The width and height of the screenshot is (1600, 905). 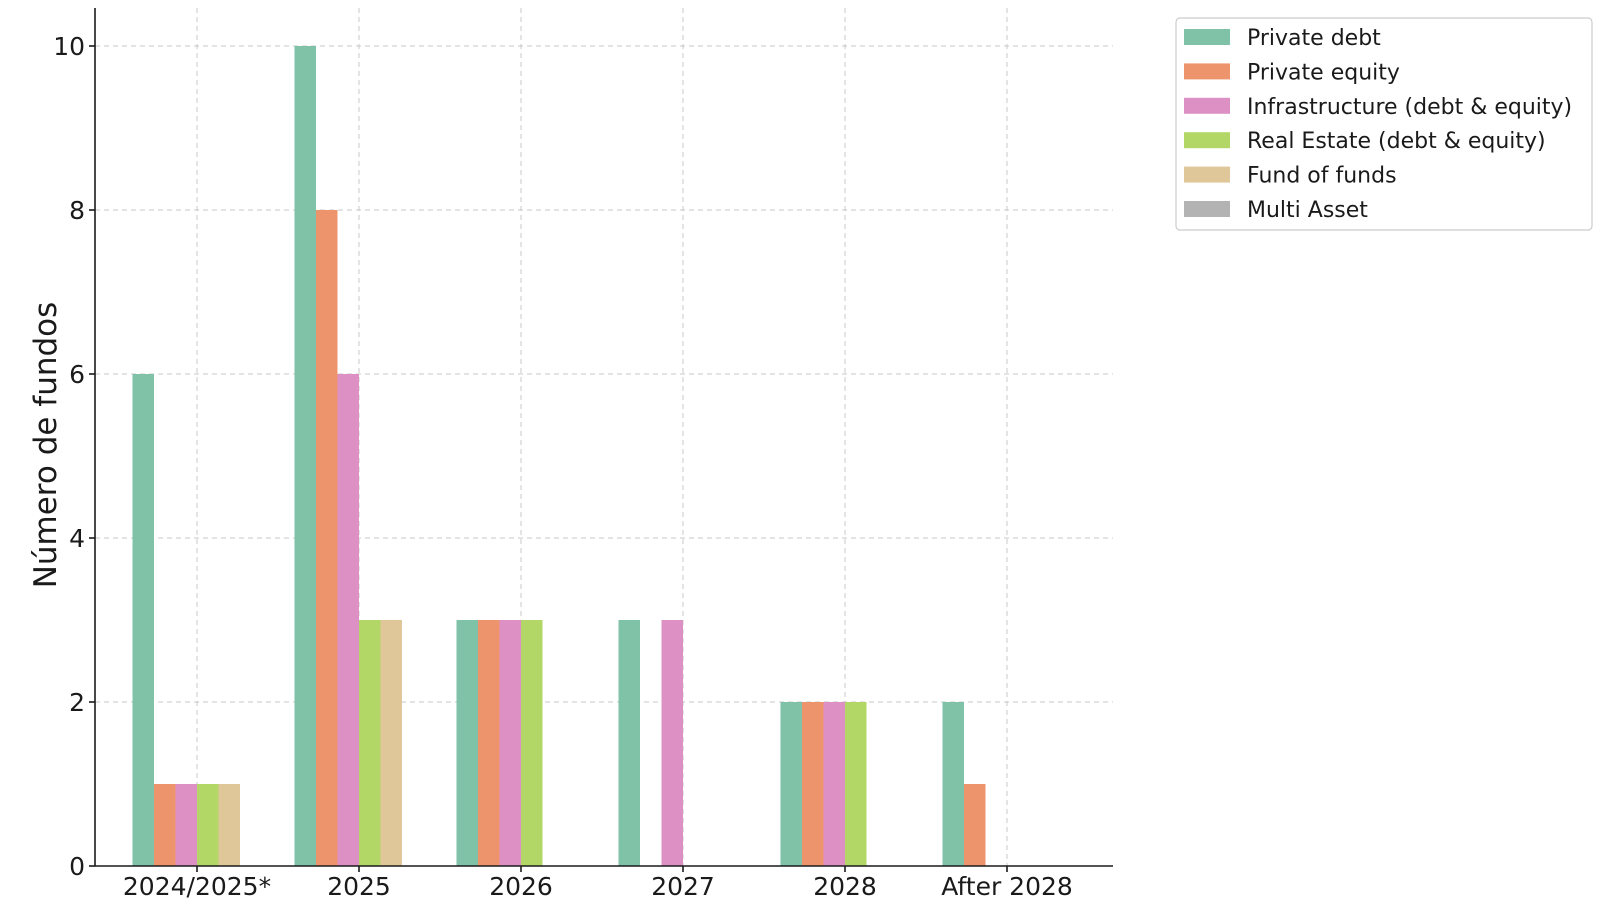 I want to click on legend-frame, so click(x=1384, y=124).